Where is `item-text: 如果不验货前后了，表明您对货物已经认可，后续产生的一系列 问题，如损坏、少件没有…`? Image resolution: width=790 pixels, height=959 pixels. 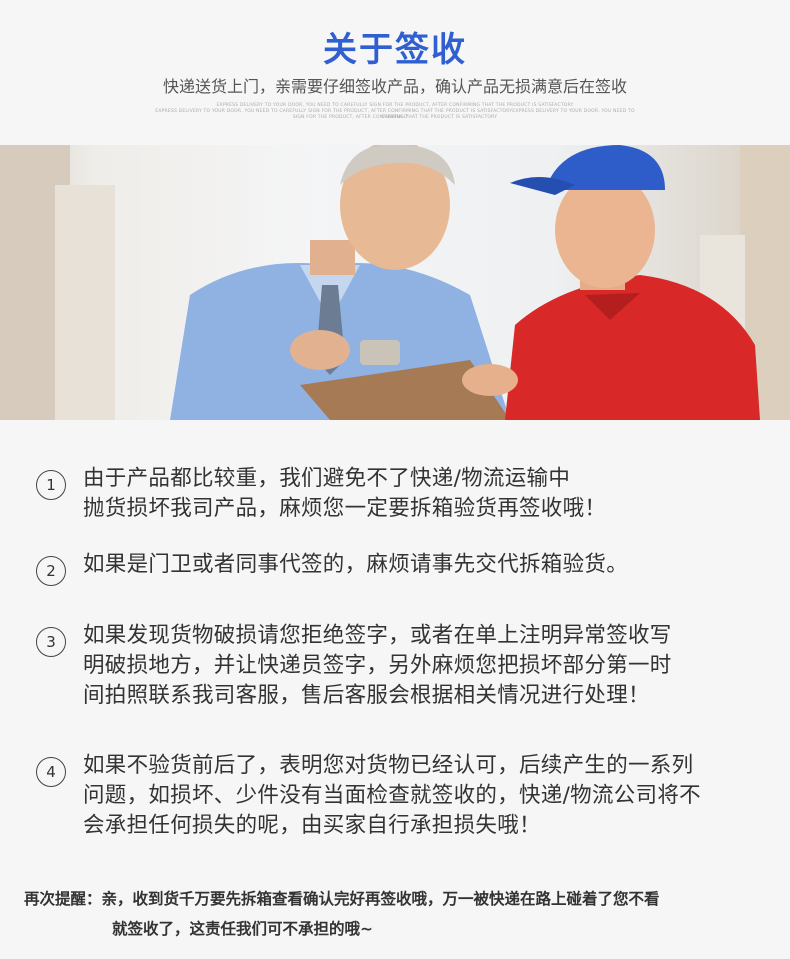 item-text: 如果不验货前后了，表明您对货物已经认可，后续产生的一系列 问题，如损坏、少件没有… is located at coordinates (430, 796).